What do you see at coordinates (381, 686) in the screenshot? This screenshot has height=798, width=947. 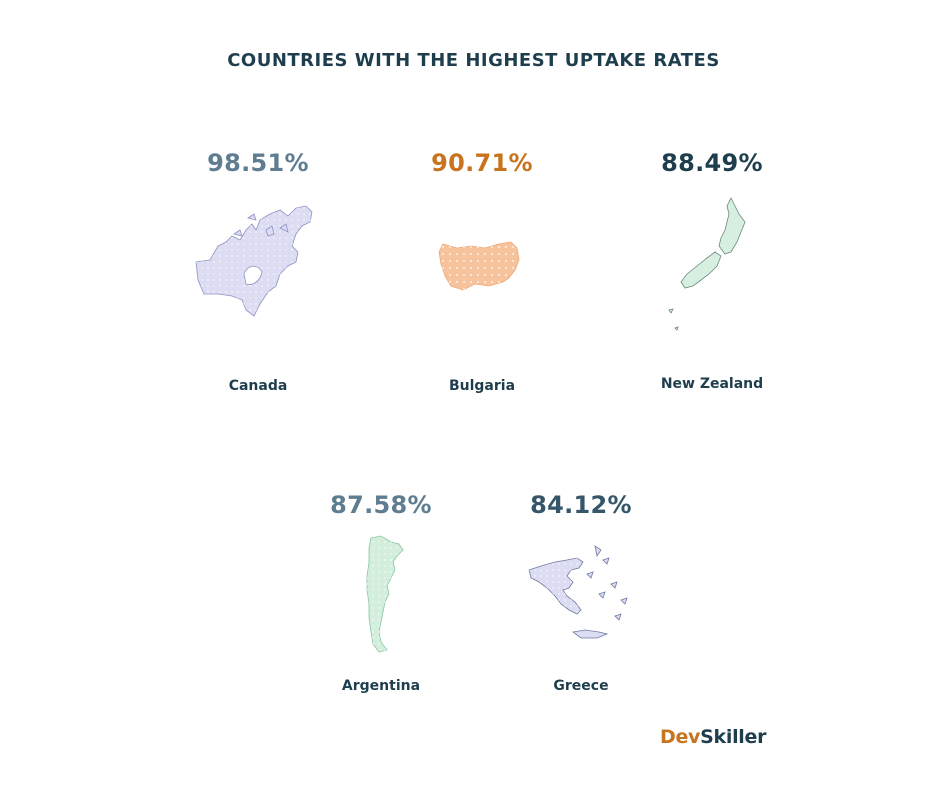 I see `country-name: Argentina` at bounding box center [381, 686].